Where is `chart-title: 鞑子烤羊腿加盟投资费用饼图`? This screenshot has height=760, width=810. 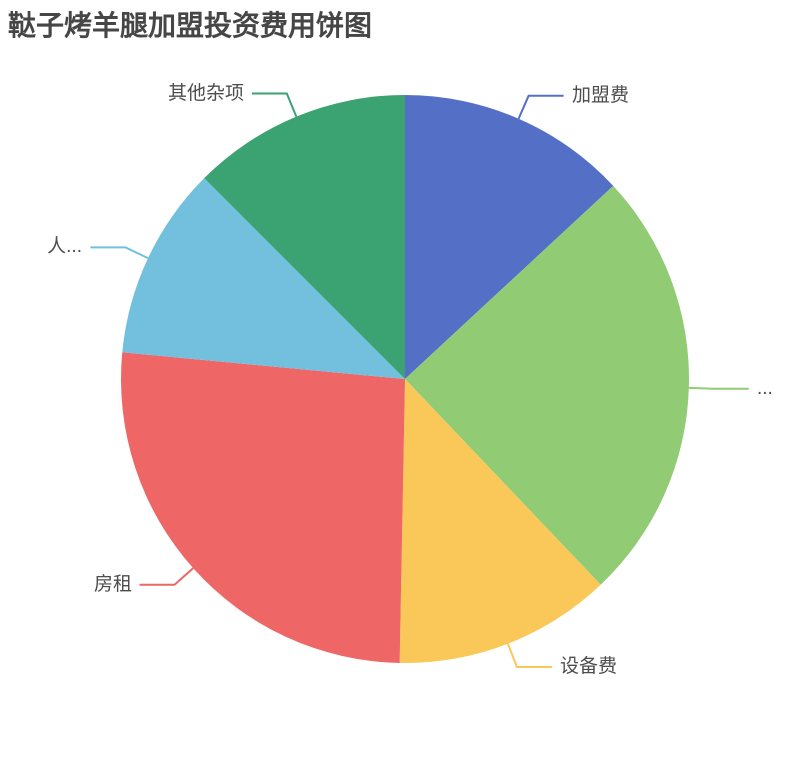
chart-title: 鞑子烤羊腿加盟投资费用饼图 is located at coordinates (190, 25).